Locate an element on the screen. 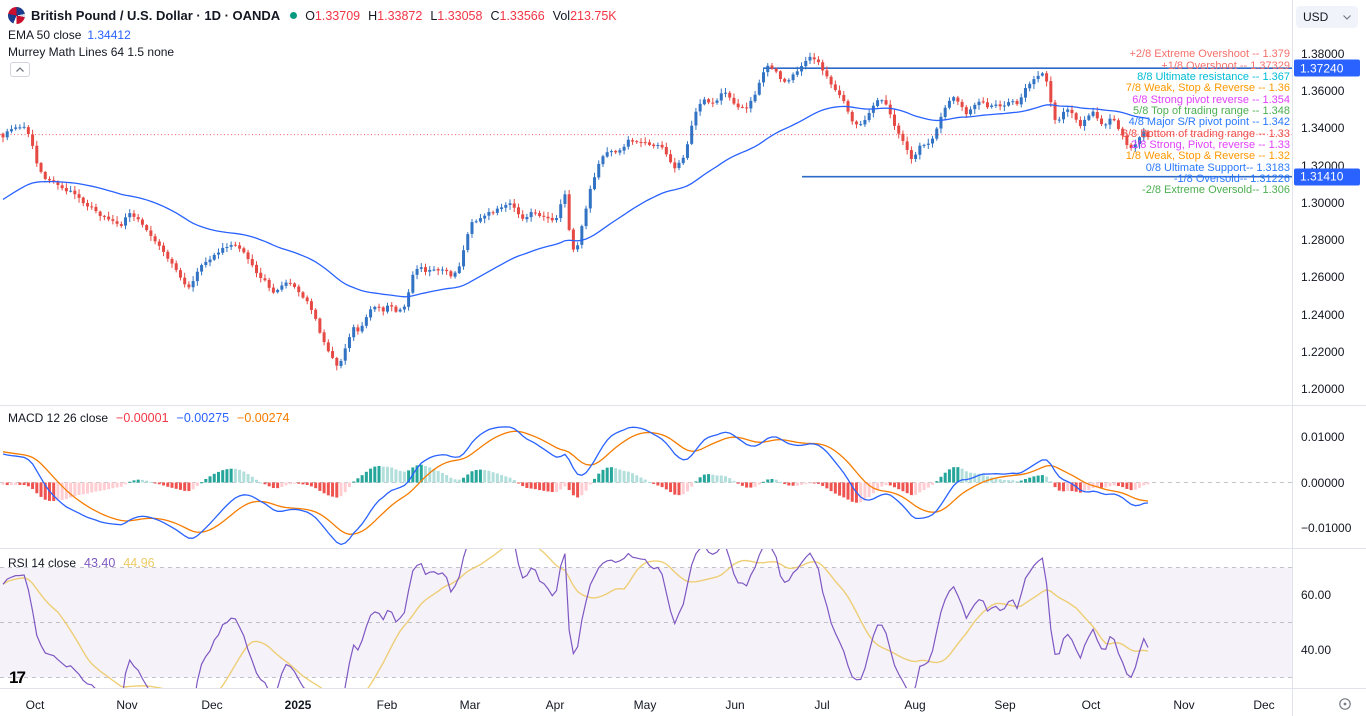 The image size is (1366, 716). month-label: Jul is located at coordinates (822, 705).